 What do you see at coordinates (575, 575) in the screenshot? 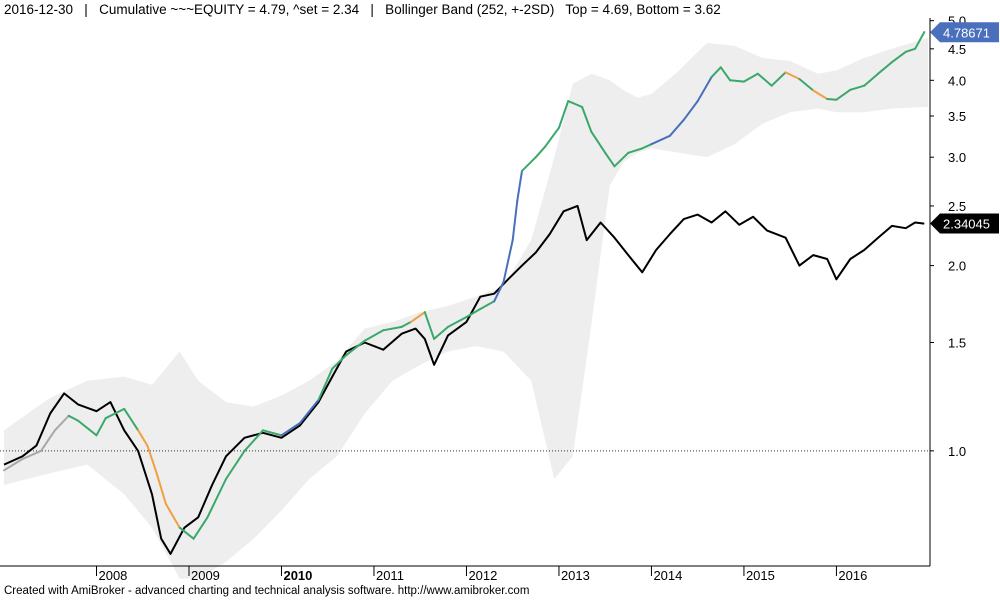
I see `x-tick-label: 2013` at bounding box center [575, 575].